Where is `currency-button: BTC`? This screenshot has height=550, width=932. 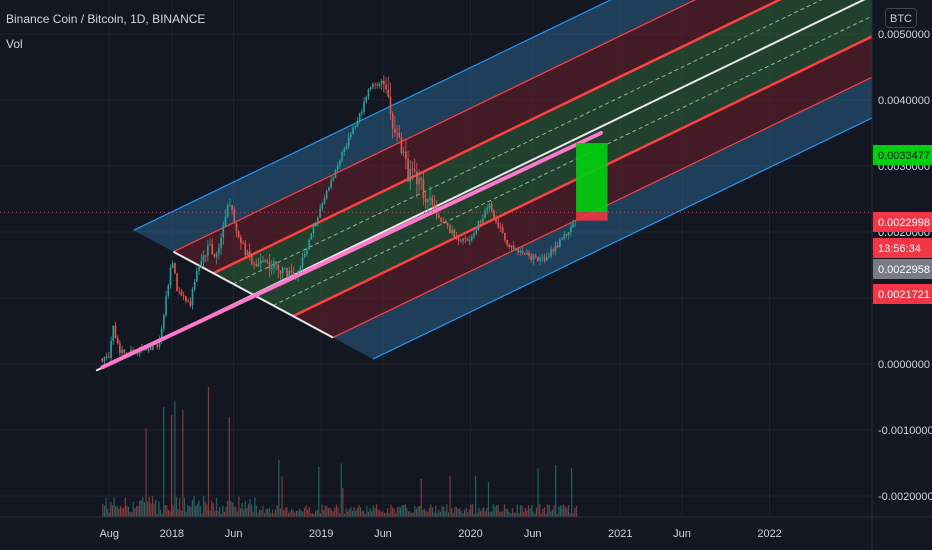 currency-button: BTC is located at coordinates (901, 18).